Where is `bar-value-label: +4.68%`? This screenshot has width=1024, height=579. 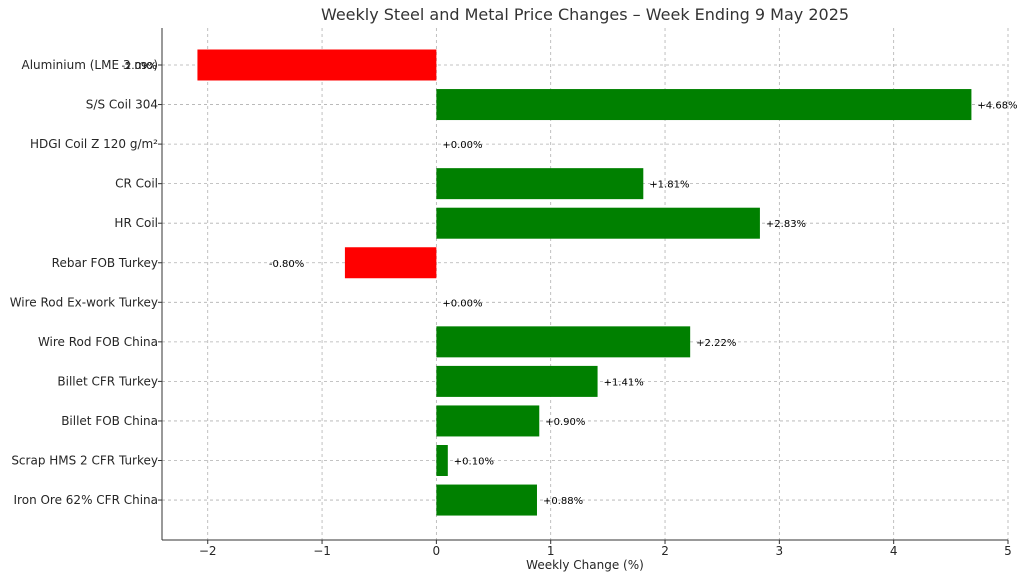 bar-value-label: +4.68% is located at coordinates (997, 106).